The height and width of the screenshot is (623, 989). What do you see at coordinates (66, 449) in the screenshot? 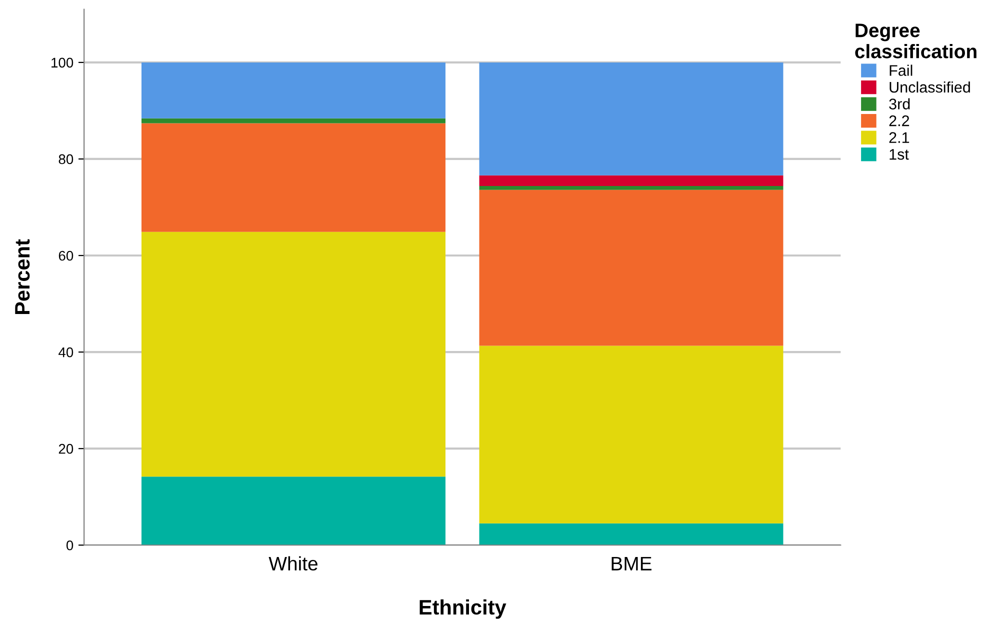
I see `y-tick-label: 20` at bounding box center [66, 449].